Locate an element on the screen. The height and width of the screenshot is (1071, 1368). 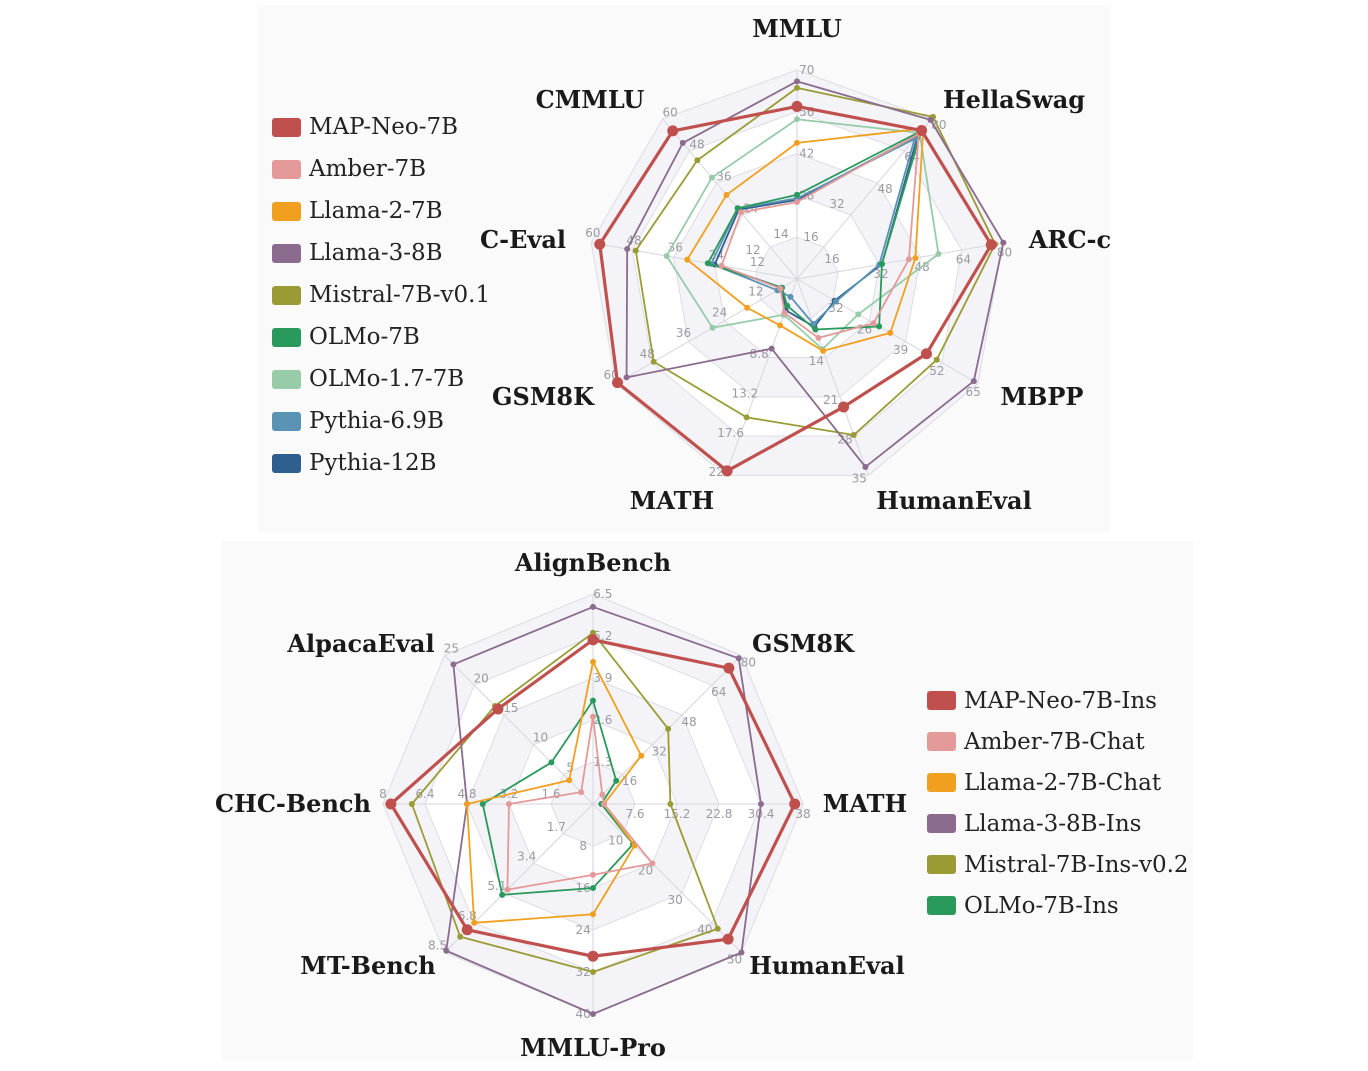
legend-label: Pythia-6.9B is located at coordinates (376, 421).